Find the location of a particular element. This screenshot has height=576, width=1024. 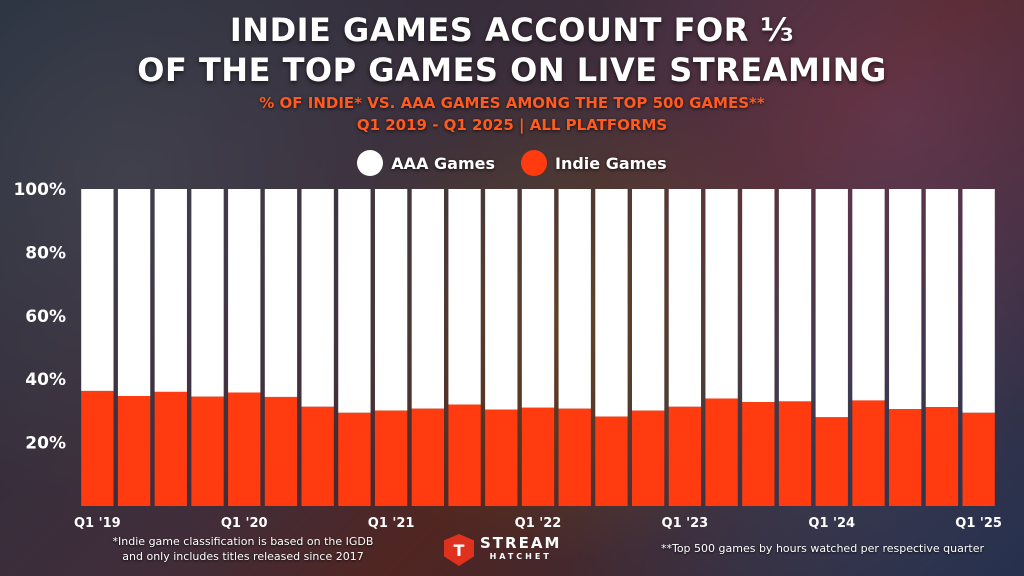

x-tick-label-8: Q1 '21 is located at coordinates (391, 523).